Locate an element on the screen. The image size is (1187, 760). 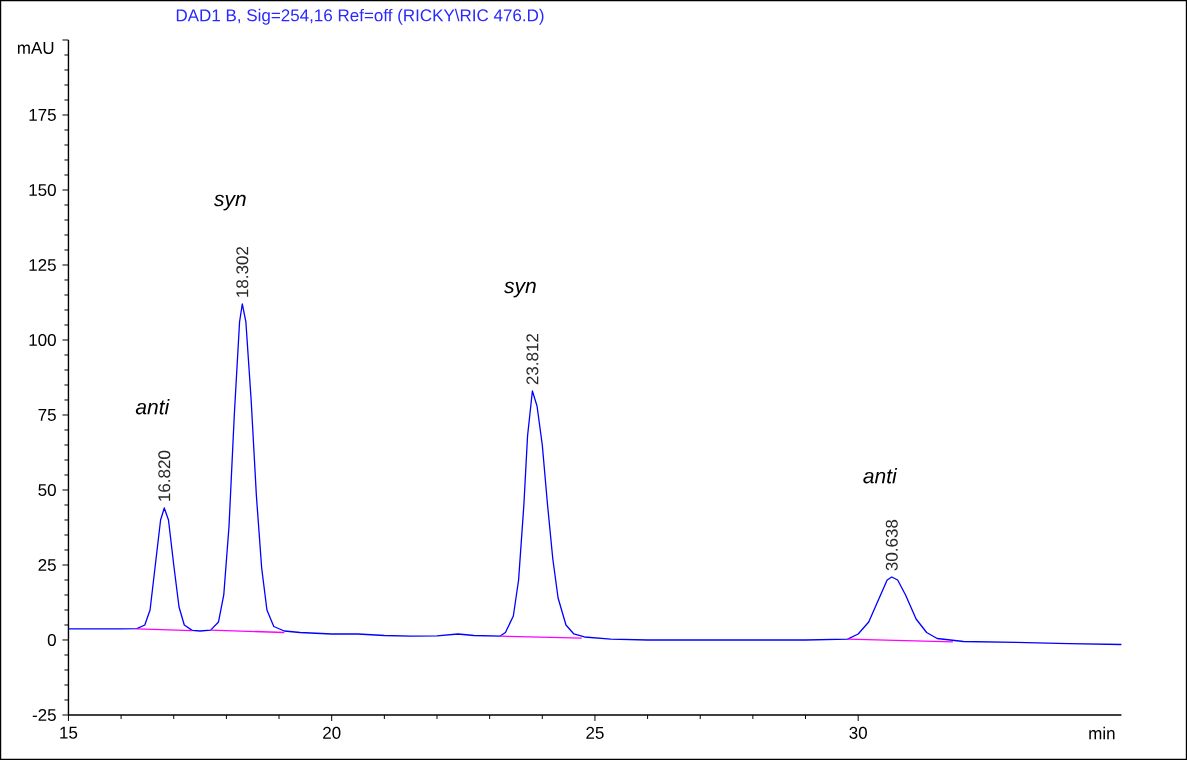
annotation: 30.638 is located at coordinates (891, 545).